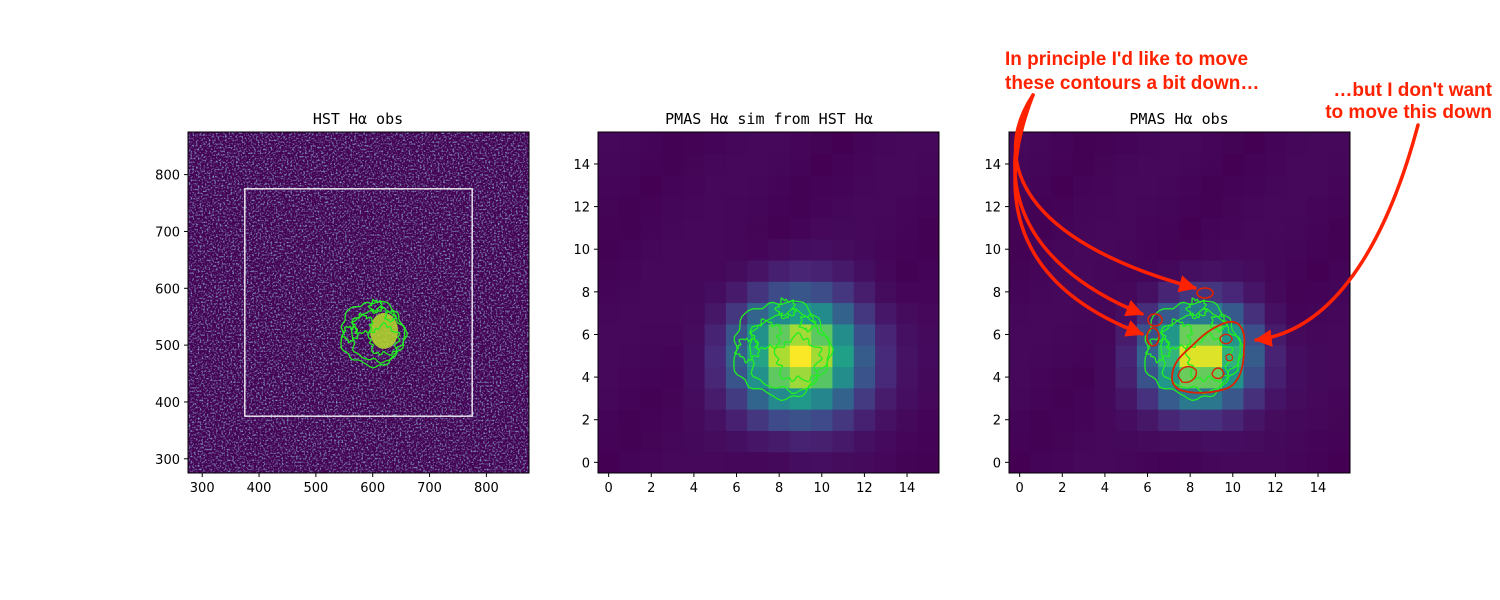 Image resolution: width=1500 pixels, height=600 pixels. Describe the element at coordinates (586, 335) in the screenshot. I see `y-tick-label: 6` at that location.